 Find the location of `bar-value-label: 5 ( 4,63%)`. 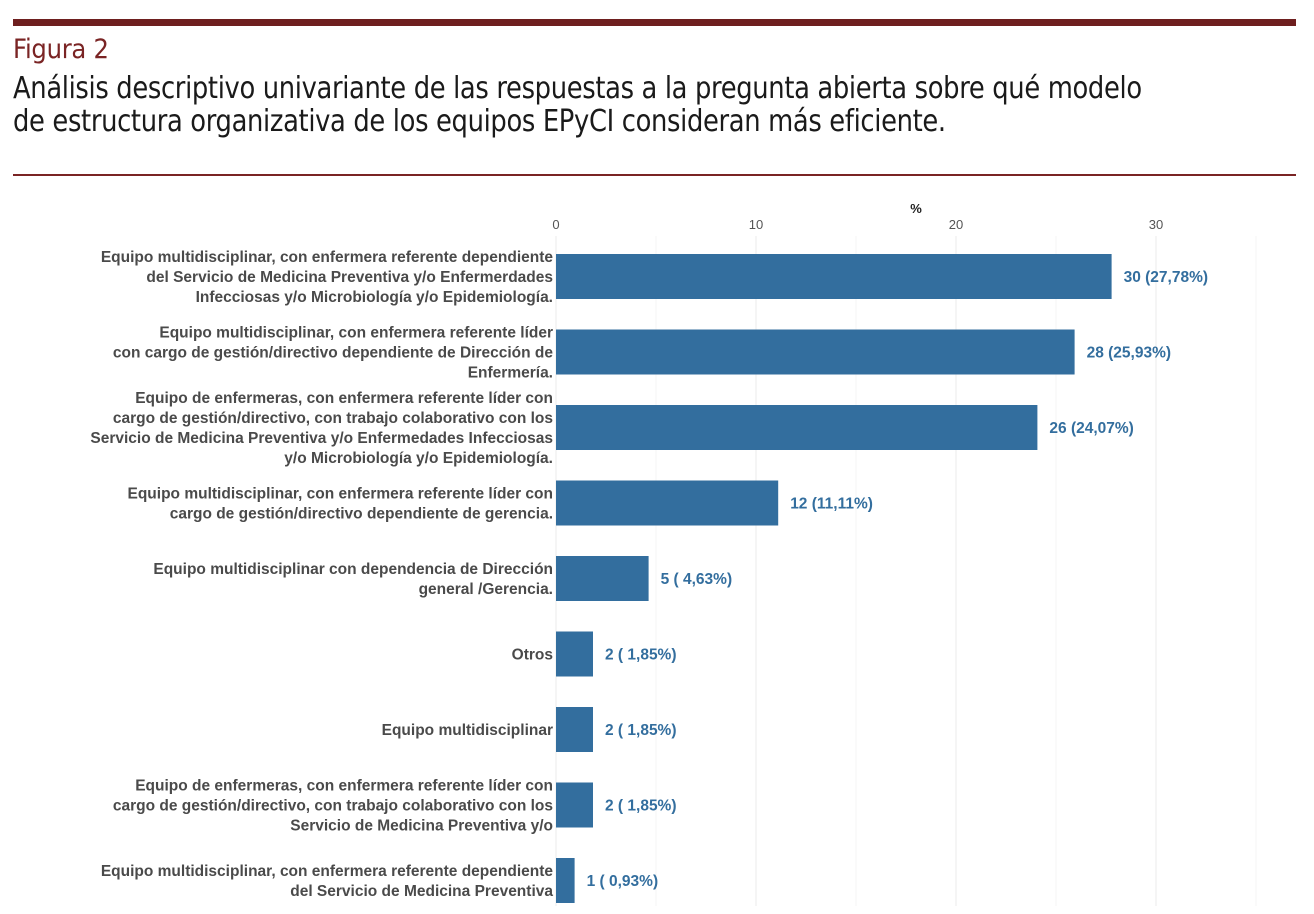

bar-value-label: 5 ( 4,63%) is located at coordinates (697, 579).